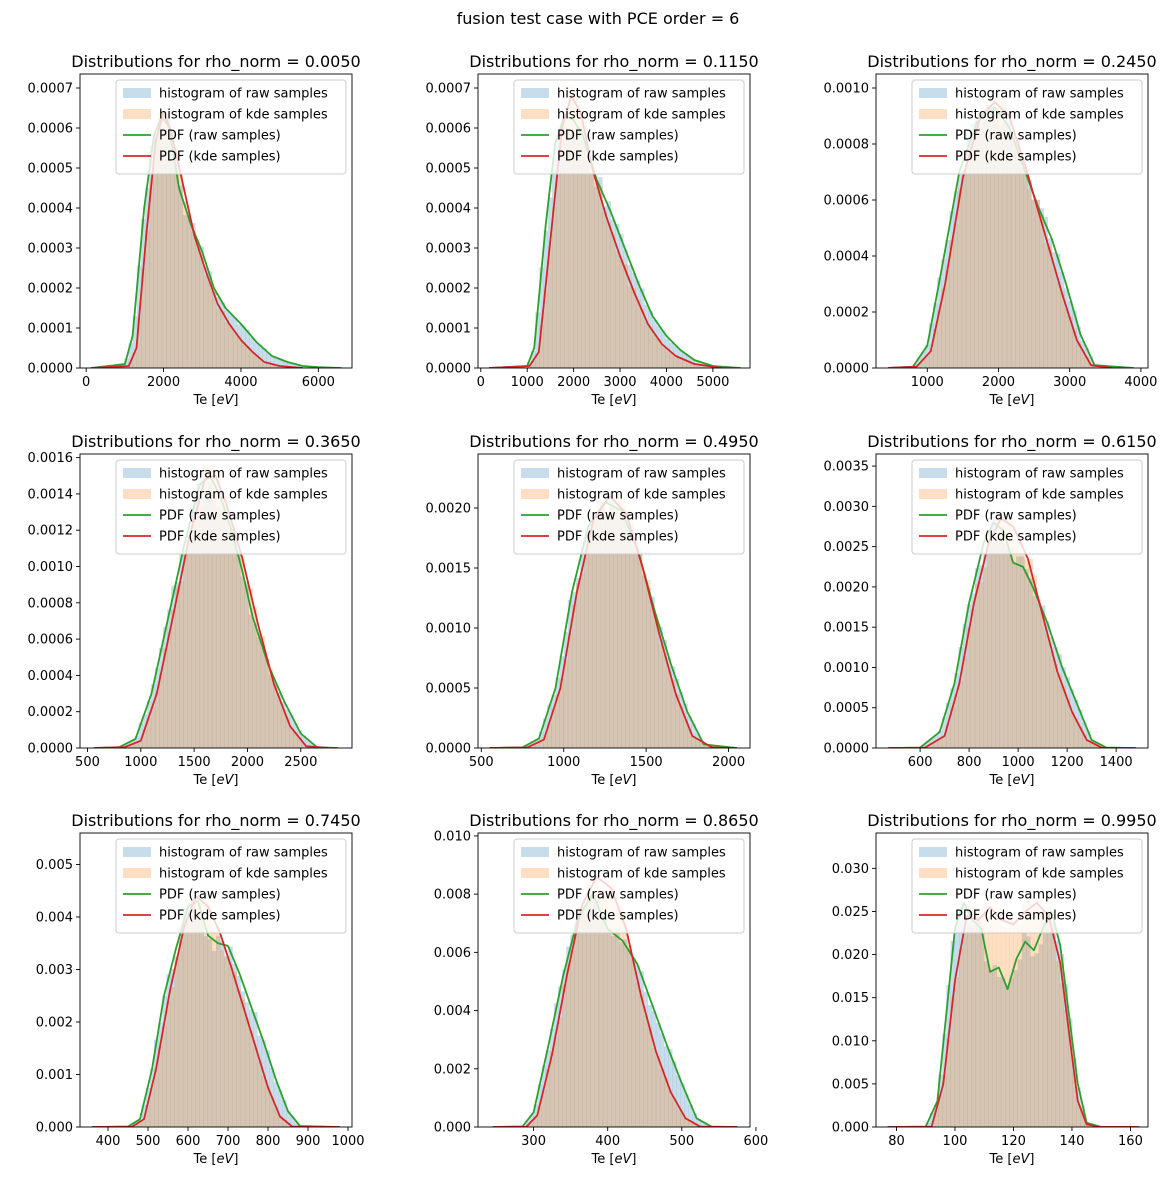 This screenshot has height=1181, width=1167. What do you see at coordinates (318, 382) in the screenshot?
I see `x-tick-label: 6000` at bounding box center [318, 382].